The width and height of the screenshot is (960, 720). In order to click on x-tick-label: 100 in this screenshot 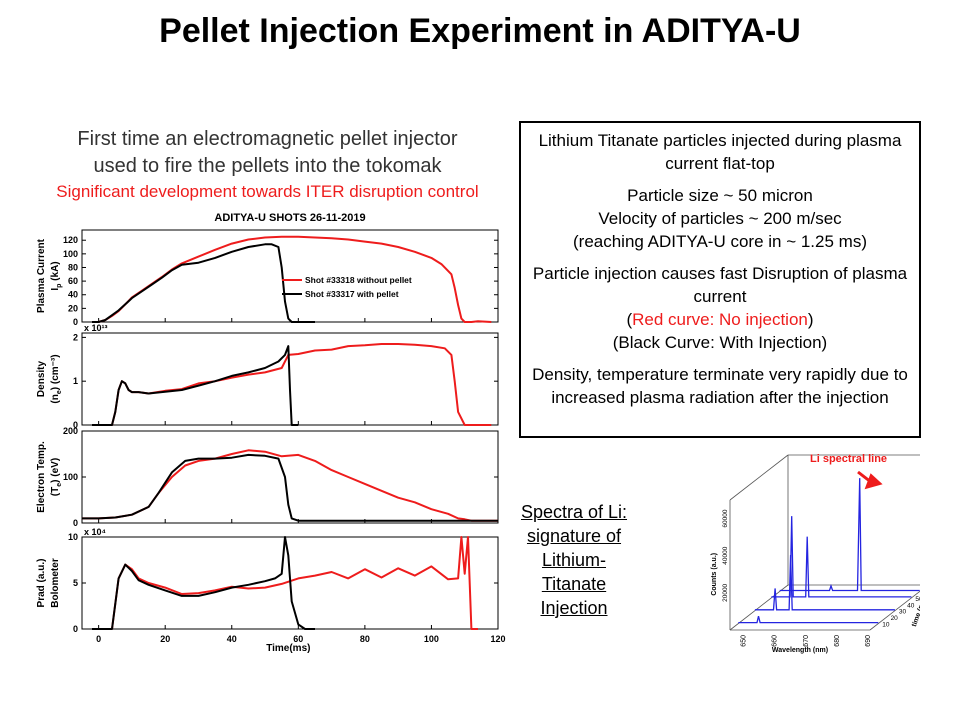, I will do `click(431, 639)`.